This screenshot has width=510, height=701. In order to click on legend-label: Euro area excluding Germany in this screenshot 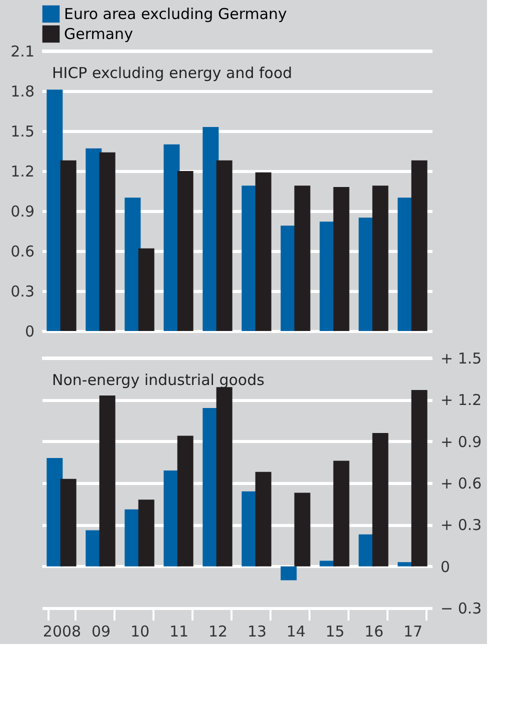, I will do `click(176, 14)`.